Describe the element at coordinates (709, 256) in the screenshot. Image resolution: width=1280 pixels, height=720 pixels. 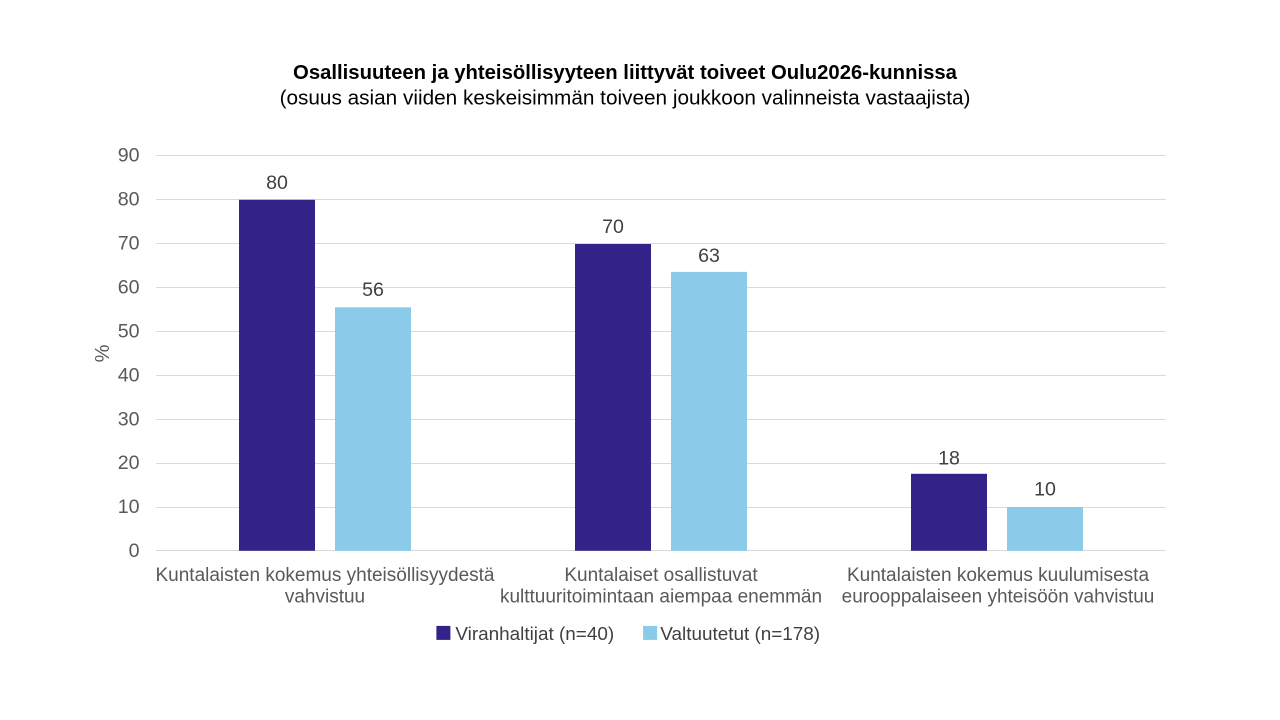
I see `svg-text: 63` at that location.